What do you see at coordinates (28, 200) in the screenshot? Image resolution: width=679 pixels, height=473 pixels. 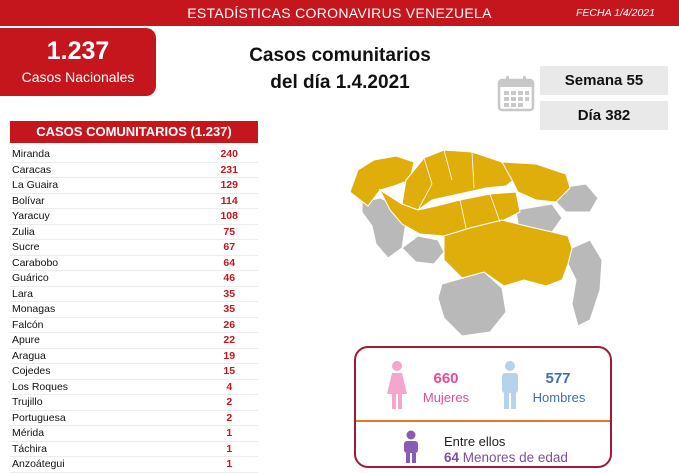 I see `state-name: Bolívar` at bounding box center [28, 200].